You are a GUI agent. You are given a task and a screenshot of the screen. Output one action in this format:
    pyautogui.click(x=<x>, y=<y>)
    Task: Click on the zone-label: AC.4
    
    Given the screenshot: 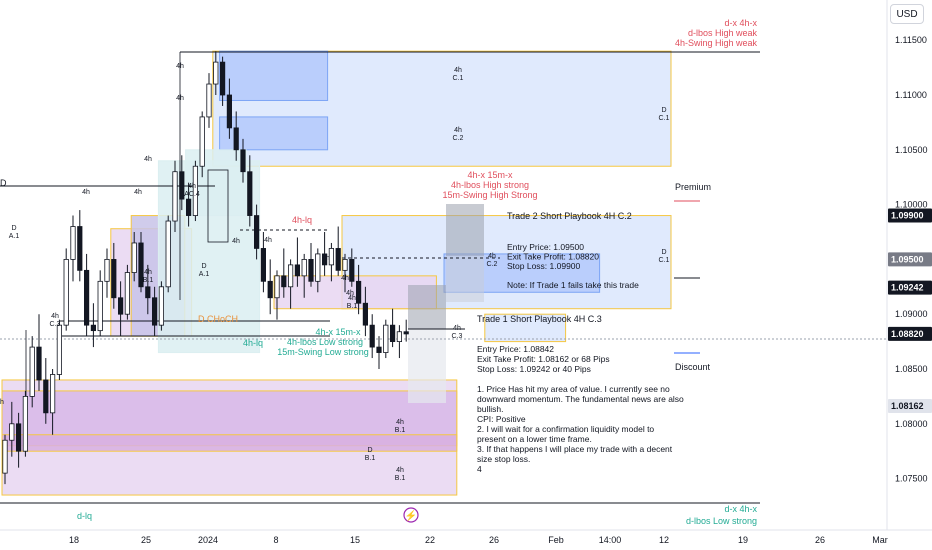 What is the action you would take?
    pyautogui.click(x=192, y=194)
    